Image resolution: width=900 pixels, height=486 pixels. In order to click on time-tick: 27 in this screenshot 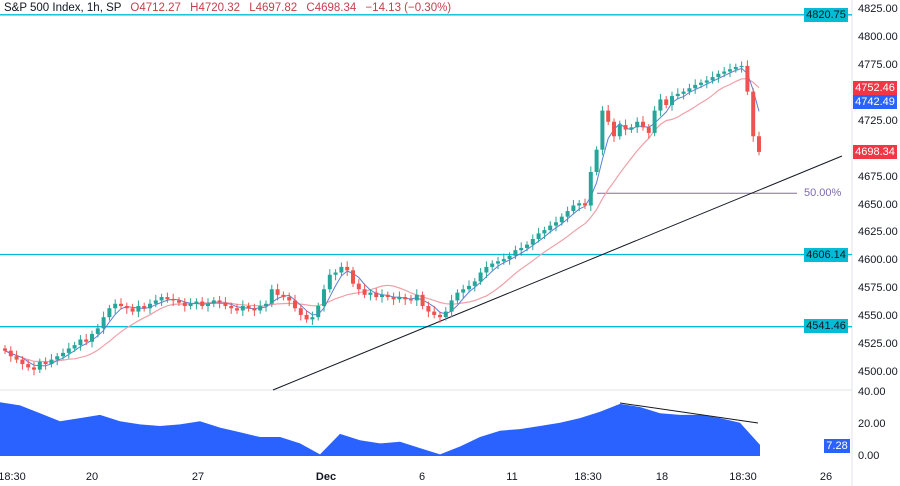, I will do `click(198, 477)`.